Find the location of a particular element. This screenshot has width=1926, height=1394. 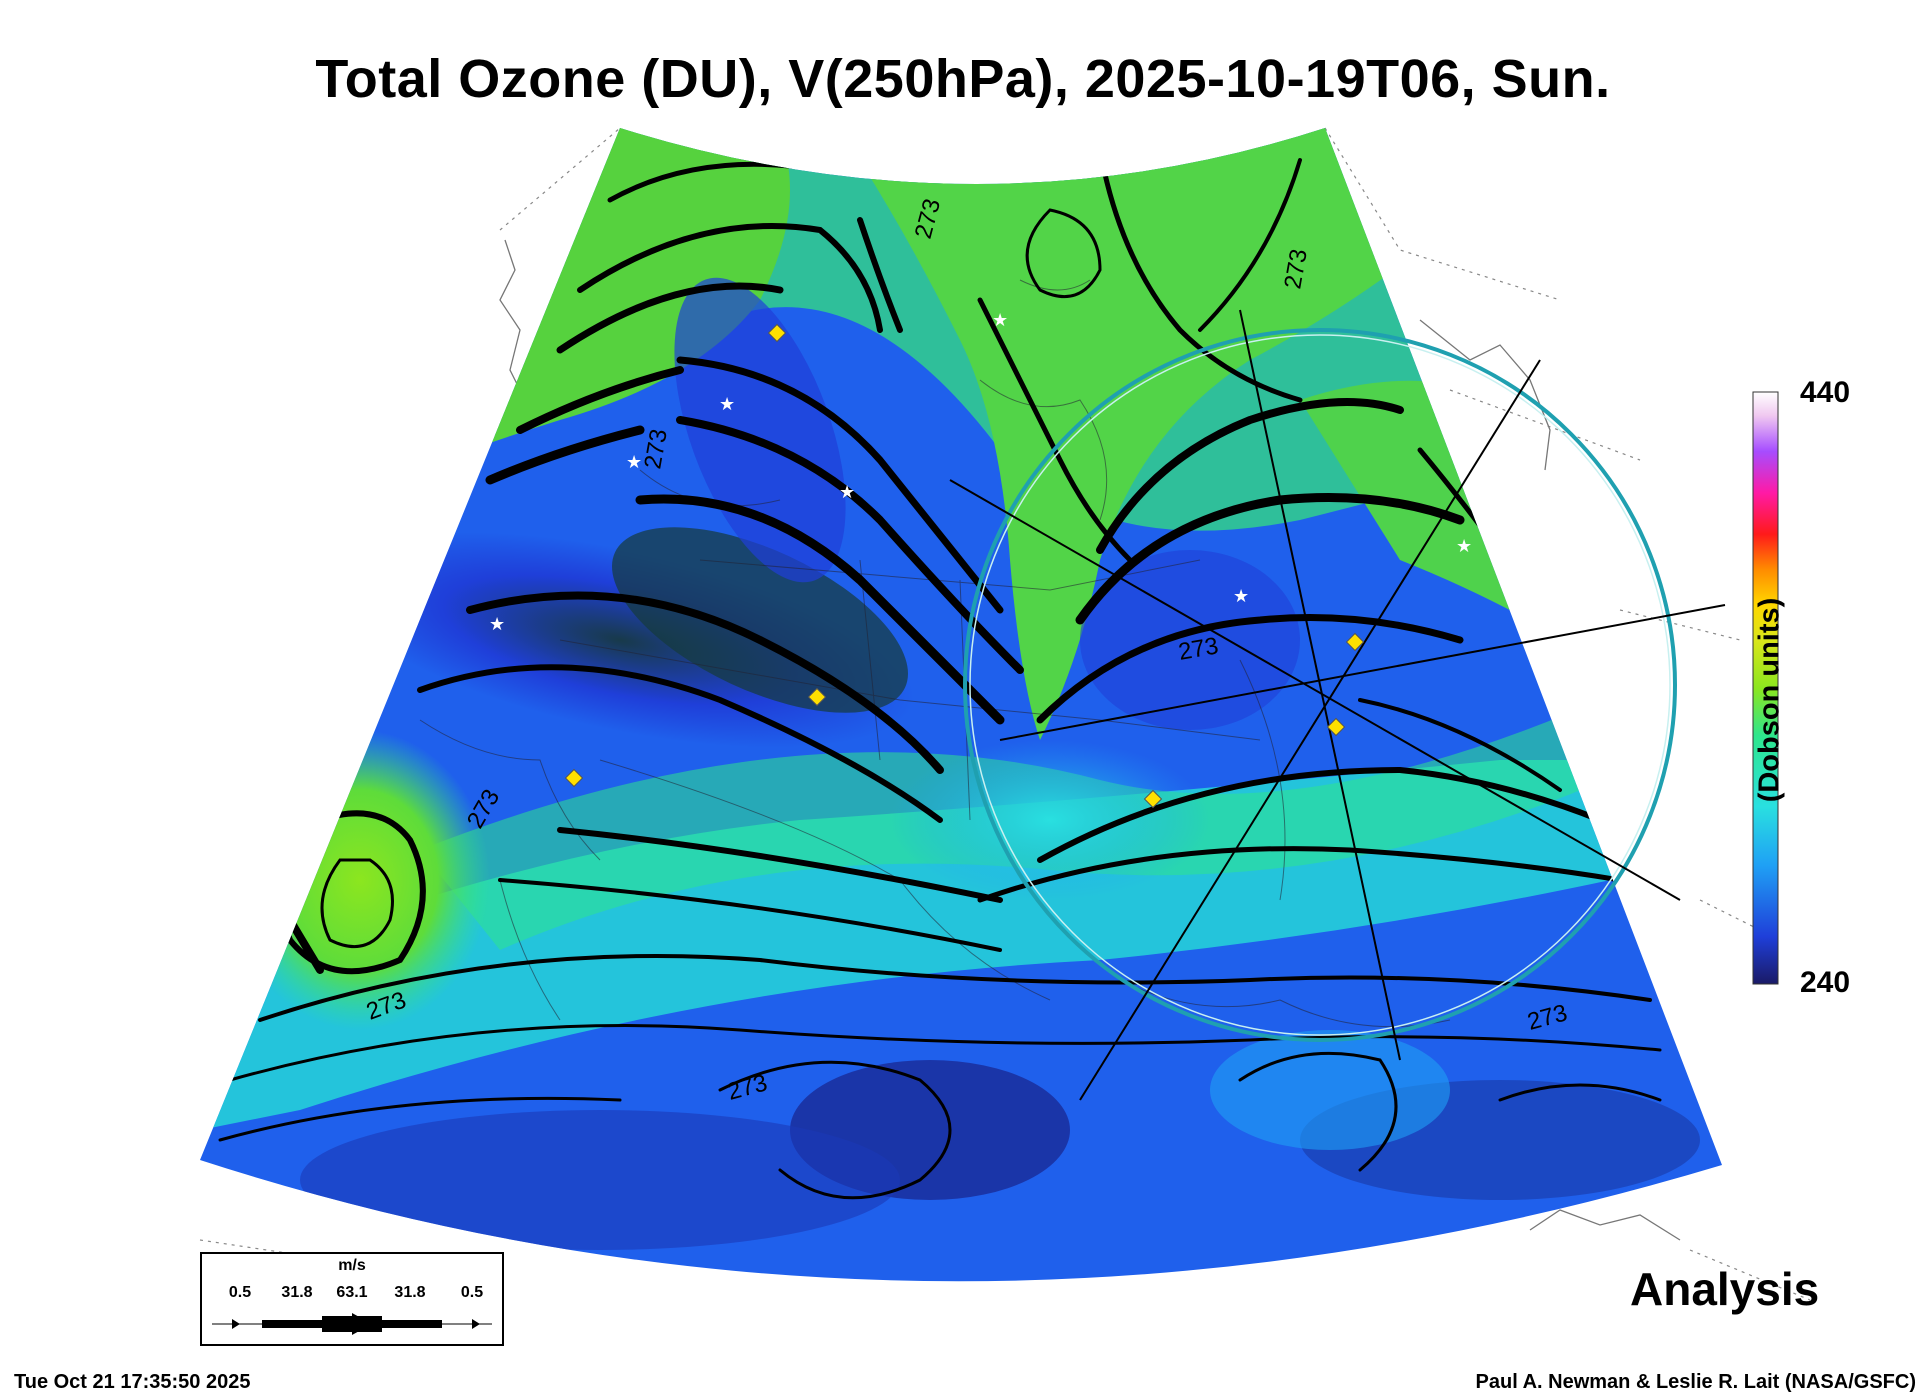

wind-legend-units: m/s is located at coordinates (352, 1265).